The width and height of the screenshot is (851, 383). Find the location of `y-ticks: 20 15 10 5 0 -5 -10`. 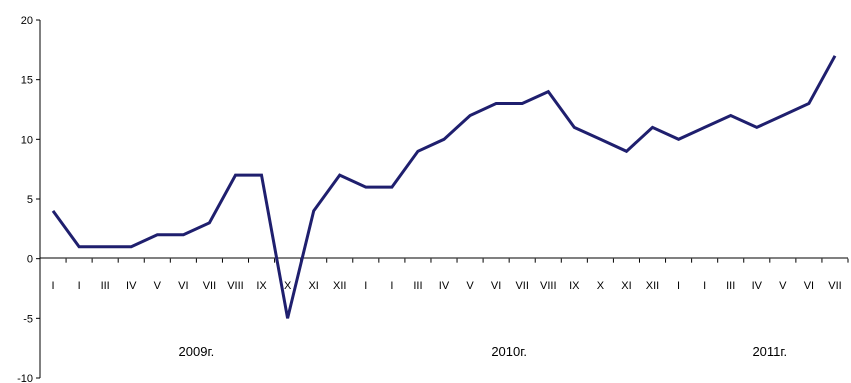

y-ticks: 20 15 10 5 0 -5 -10 is located at coordinates (28, 199).